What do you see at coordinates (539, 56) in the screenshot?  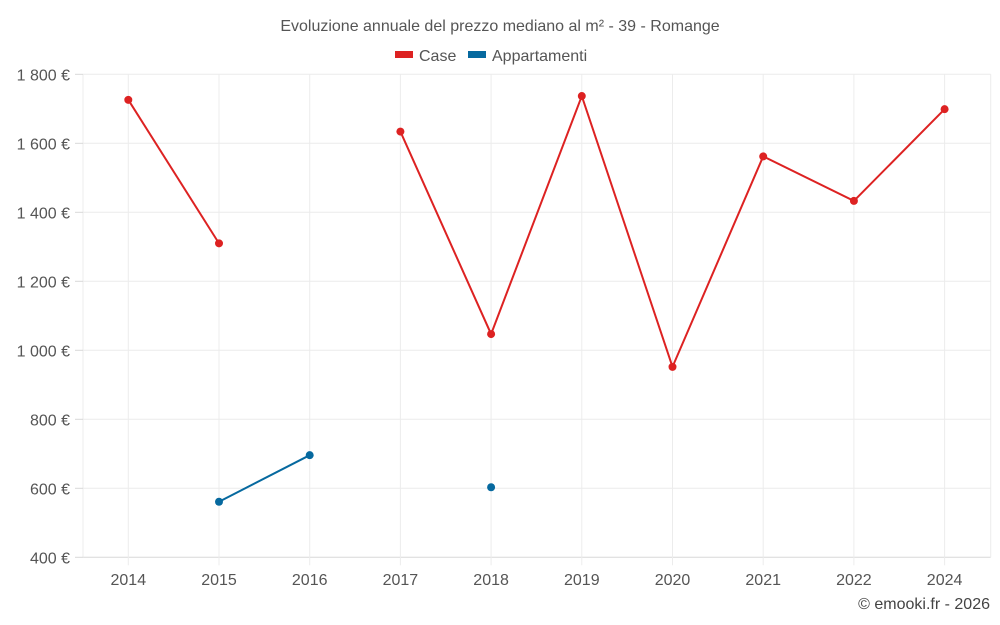 I see `legend-label: Appartamenti` at bounding box center [539, 56].